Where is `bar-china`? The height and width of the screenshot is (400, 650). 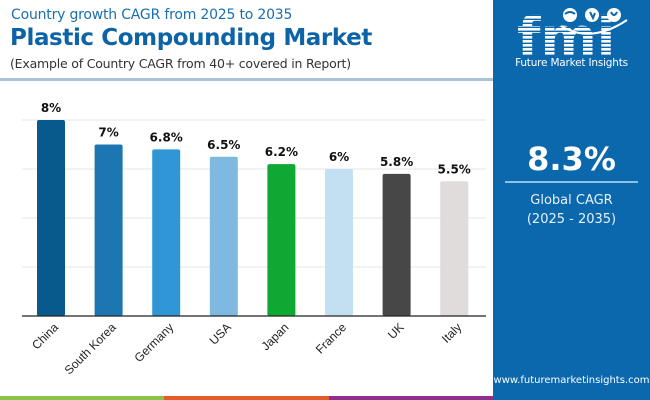 bar-china is located at coordinates (51, 218).